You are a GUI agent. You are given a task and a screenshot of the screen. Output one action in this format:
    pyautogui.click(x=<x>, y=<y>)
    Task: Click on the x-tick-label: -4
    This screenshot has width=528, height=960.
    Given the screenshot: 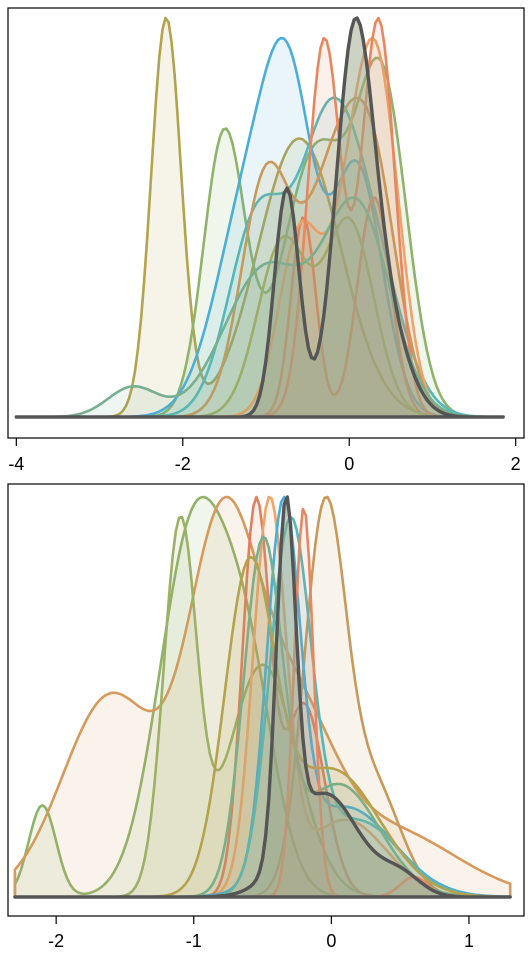 What is the action you would take?
    pyautogui.click(x=16, y=464)
    